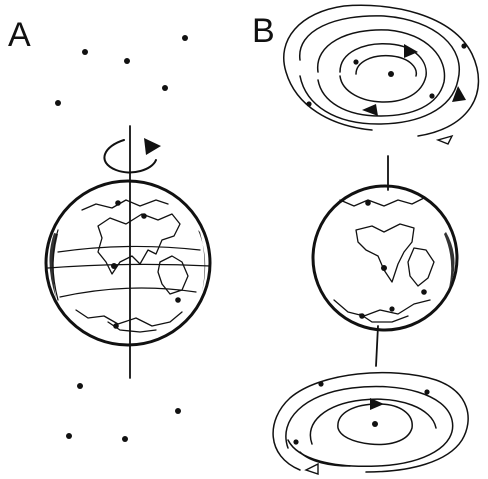 The image size is (488, 479). I want to click on panel-label-b: B, so click(263, 31).